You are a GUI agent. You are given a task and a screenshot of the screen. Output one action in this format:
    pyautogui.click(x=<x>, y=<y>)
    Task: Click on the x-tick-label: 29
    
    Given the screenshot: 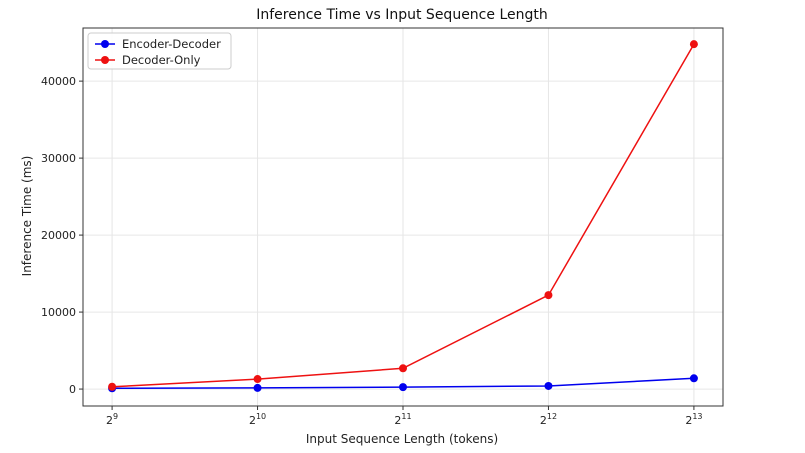 What is the action you would take?
    pyautogui.click(x=112, y=419)
    